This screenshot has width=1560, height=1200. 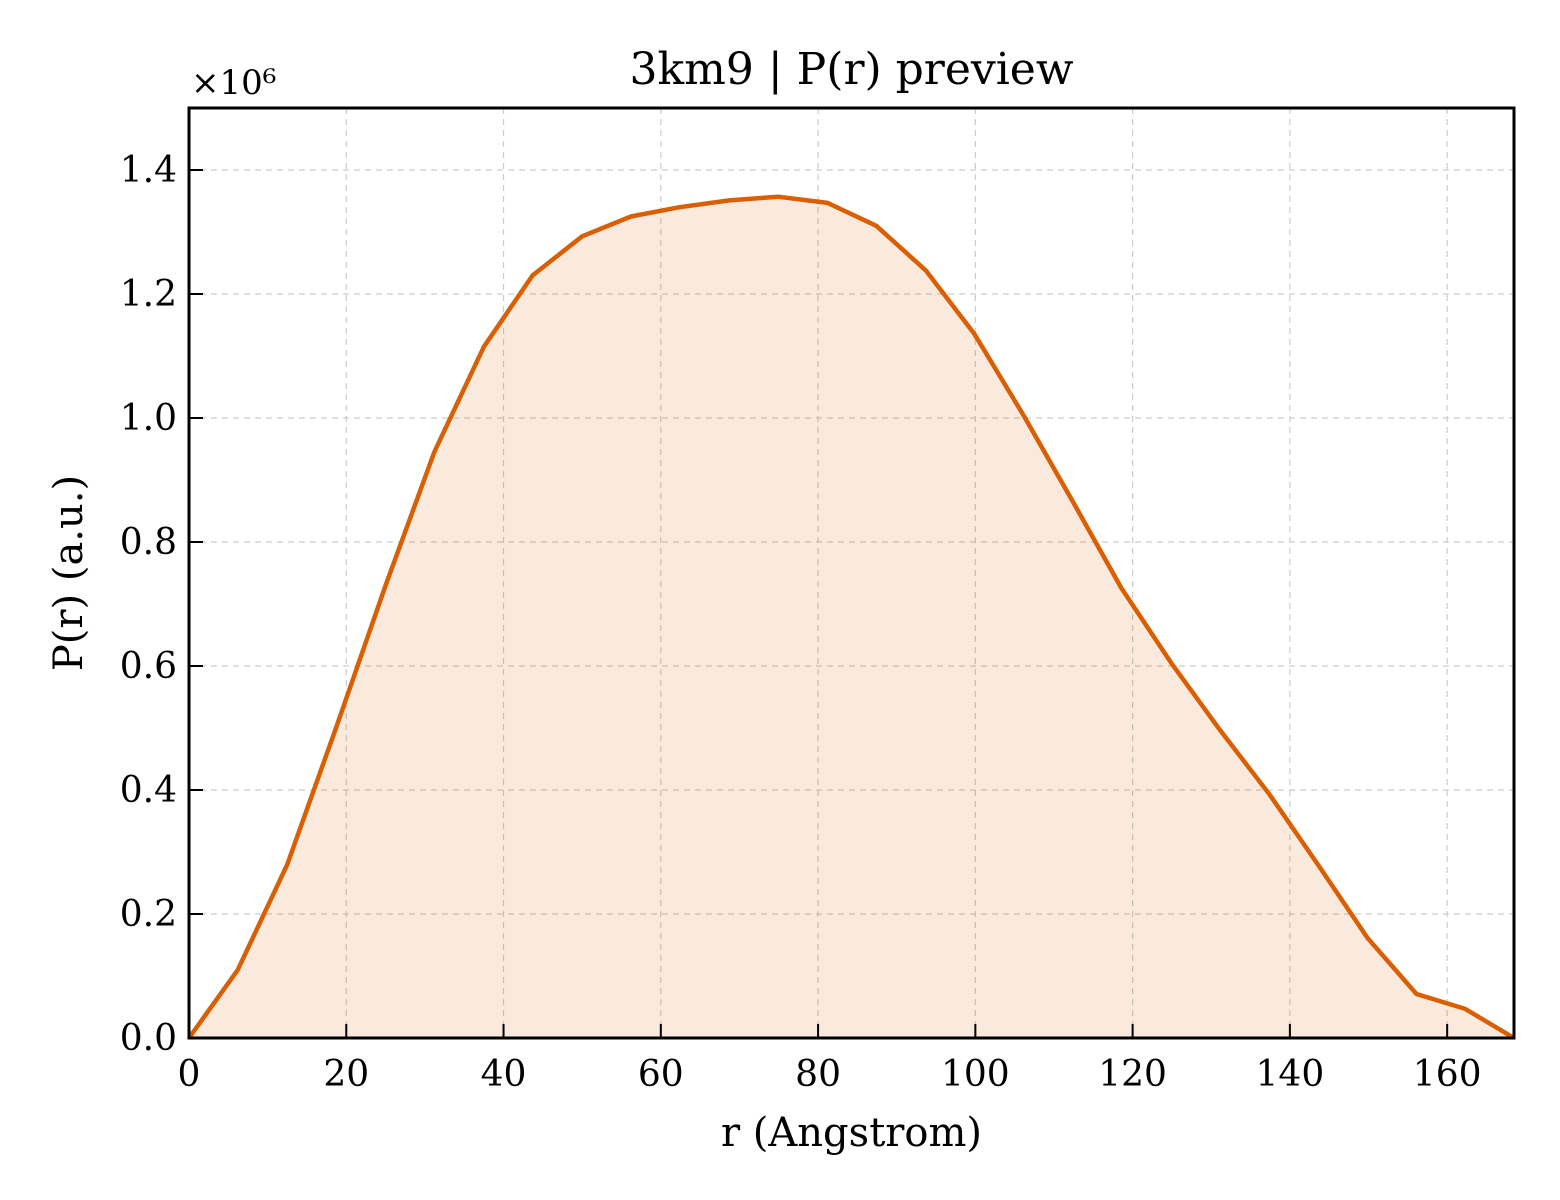 What do you see at coordinates (148, 294) in the screenshot?
I see `y-tick-label: 1.2` at bounding box center [148, 294].